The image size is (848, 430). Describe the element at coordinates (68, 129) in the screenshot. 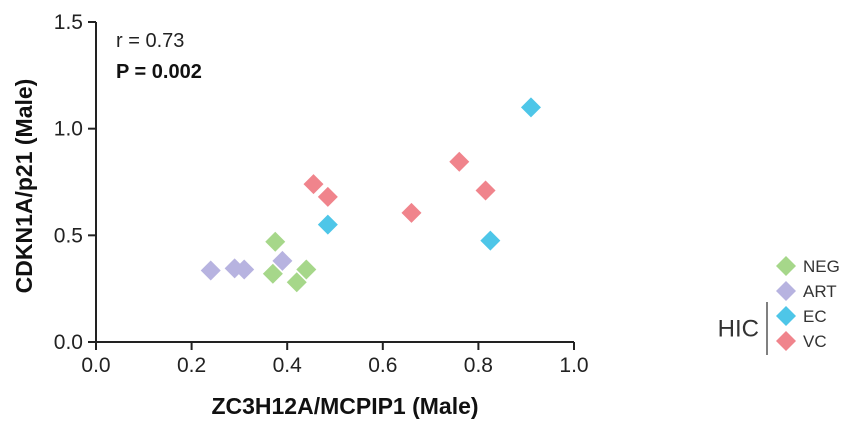

I see `y-tick-label: 1.0` at that location.